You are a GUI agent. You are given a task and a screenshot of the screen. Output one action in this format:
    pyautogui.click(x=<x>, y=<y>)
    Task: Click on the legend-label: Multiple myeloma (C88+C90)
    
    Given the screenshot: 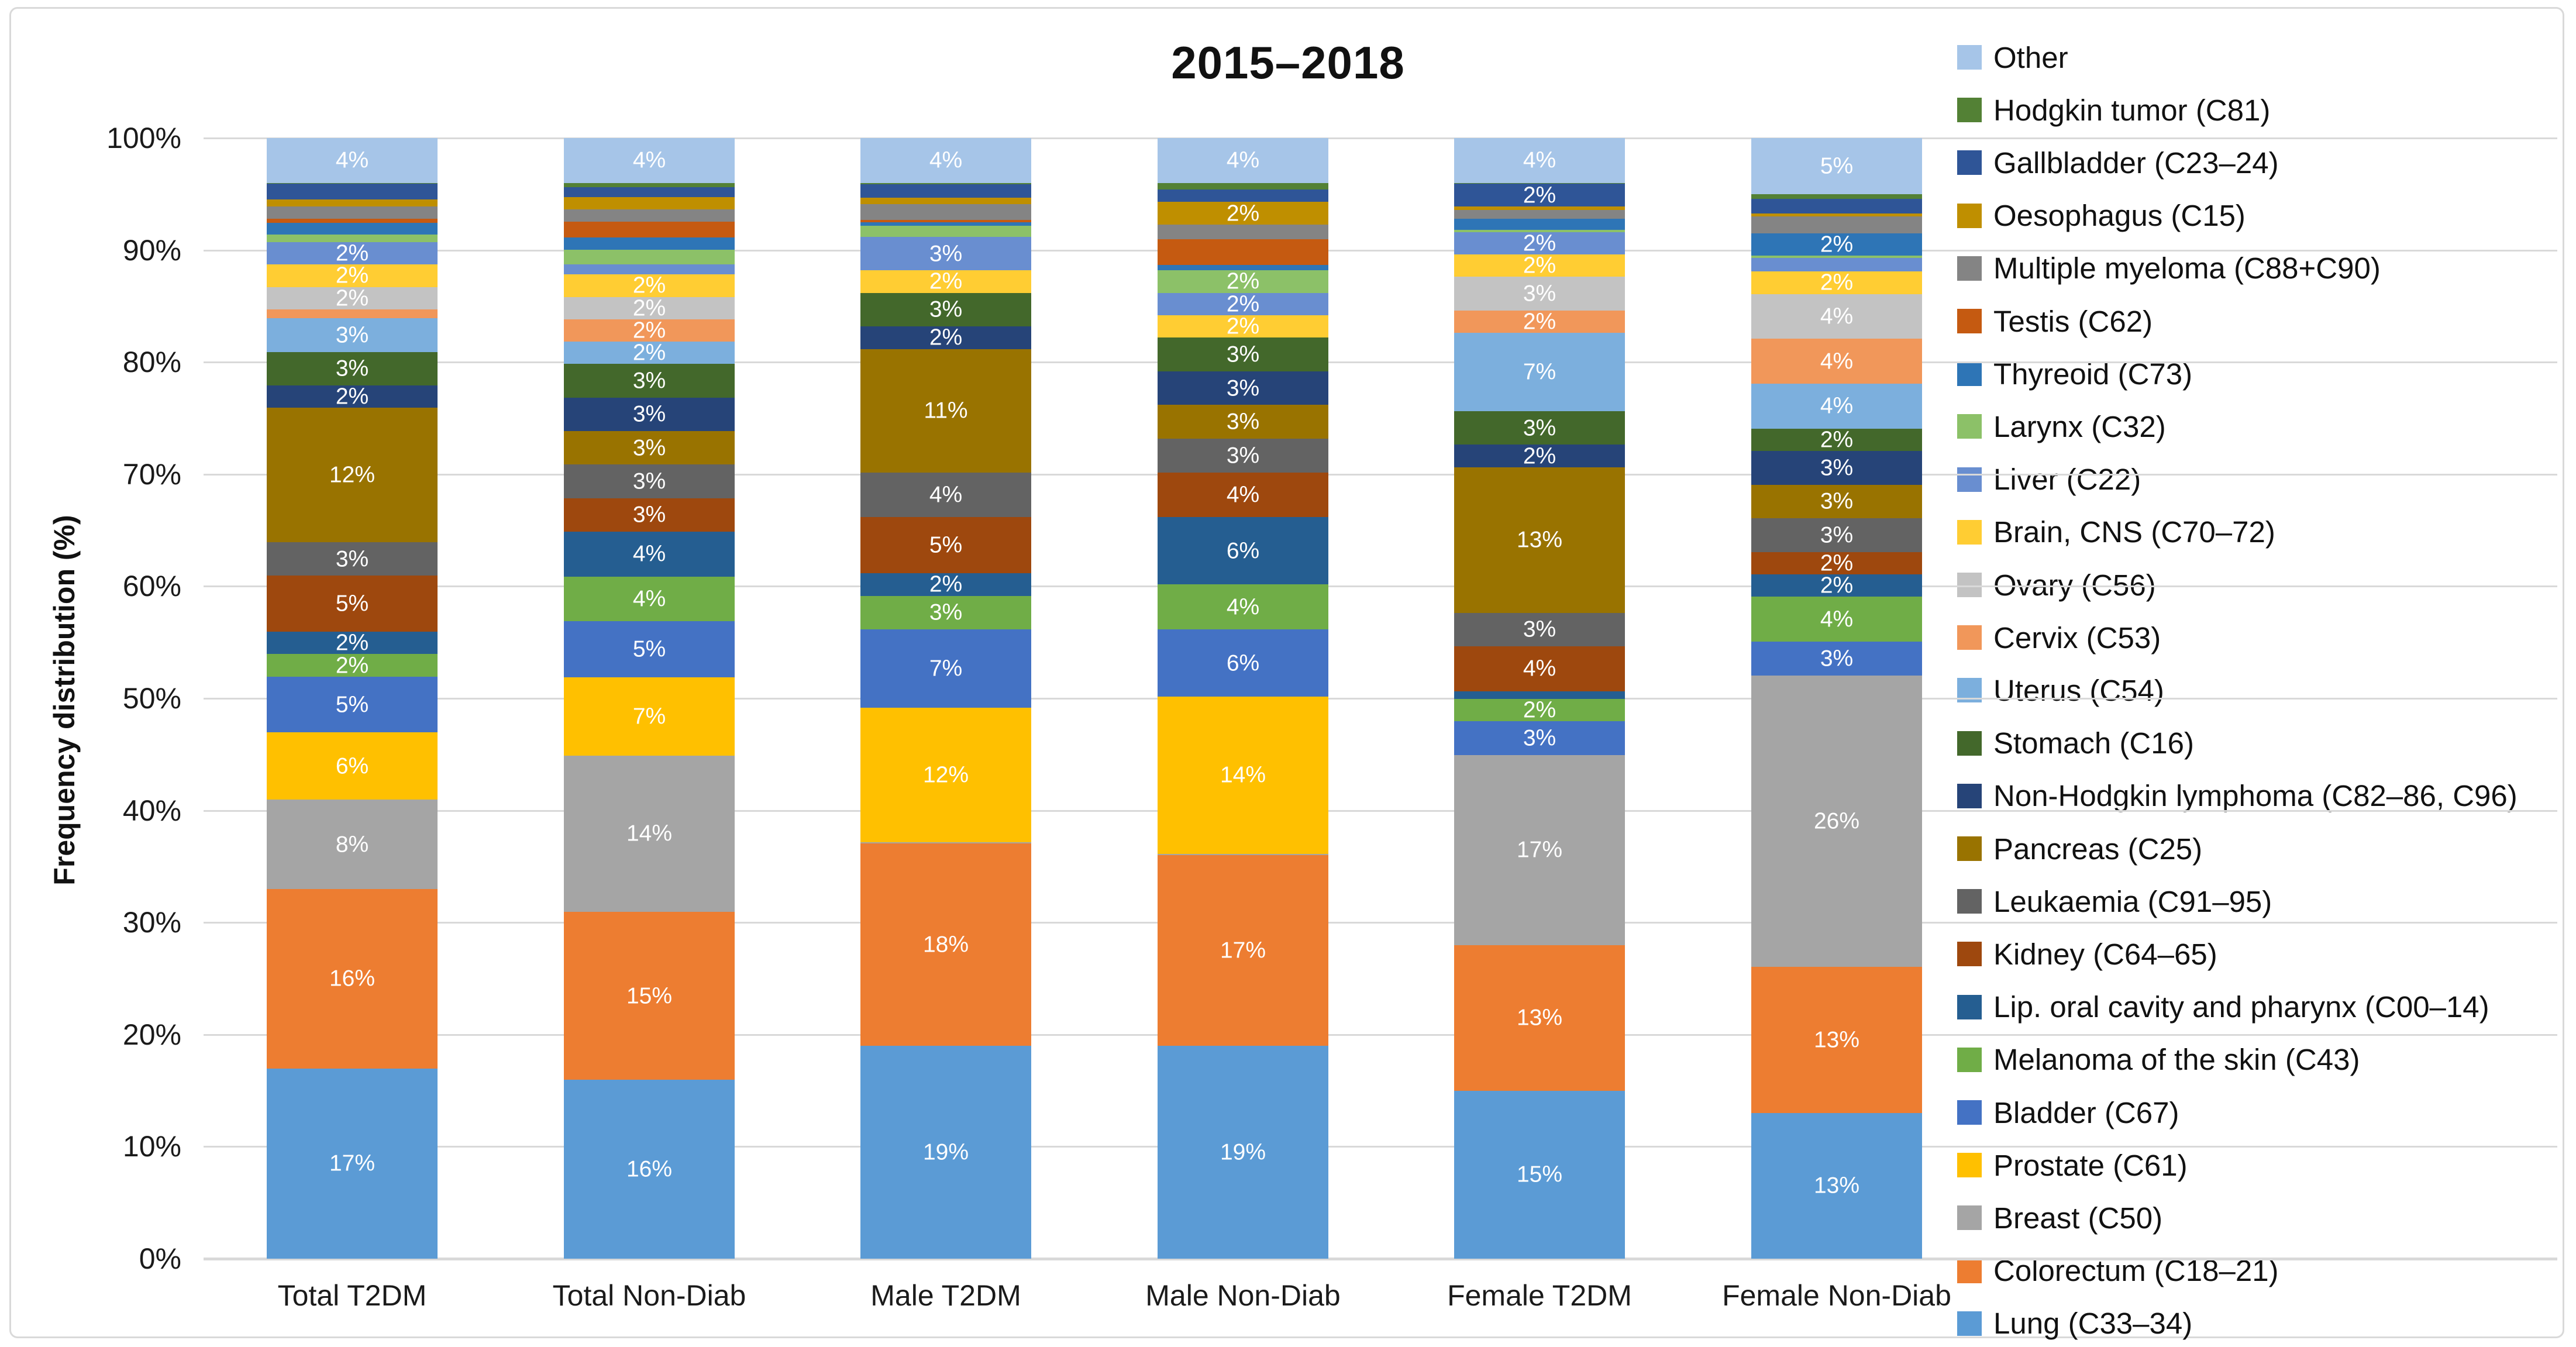 What is the action you would take?
    pyautogui.click(x=2187, y=268)
    